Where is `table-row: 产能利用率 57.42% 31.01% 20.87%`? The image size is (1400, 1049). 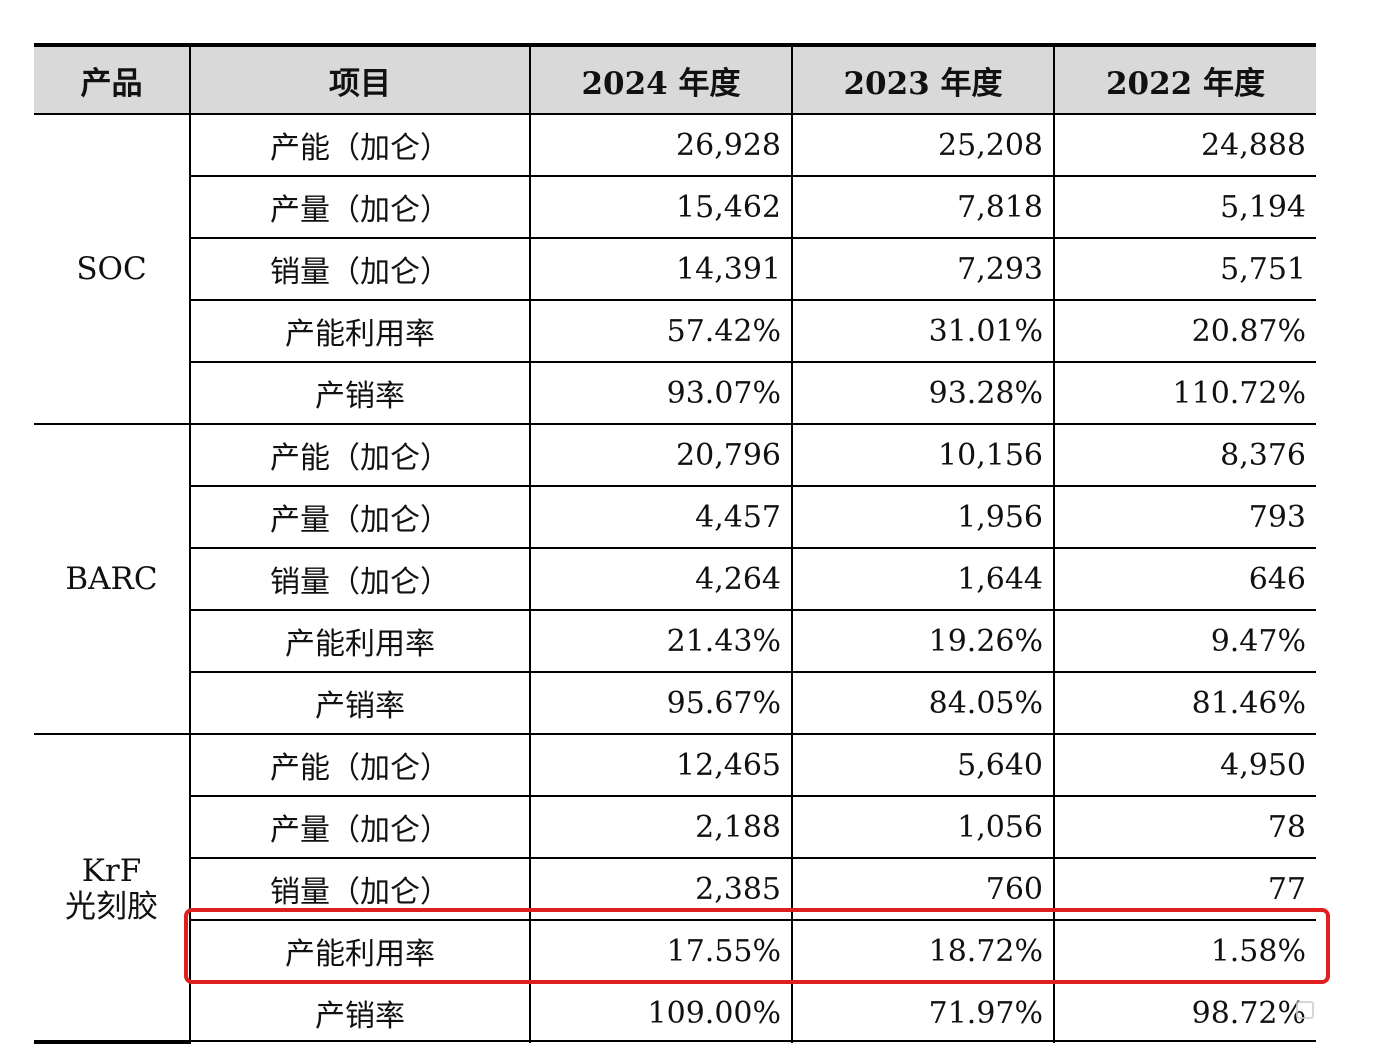 table-row: 产能利用率 57.42% 31.01% 20.87% is located at coordinates (675, 331).